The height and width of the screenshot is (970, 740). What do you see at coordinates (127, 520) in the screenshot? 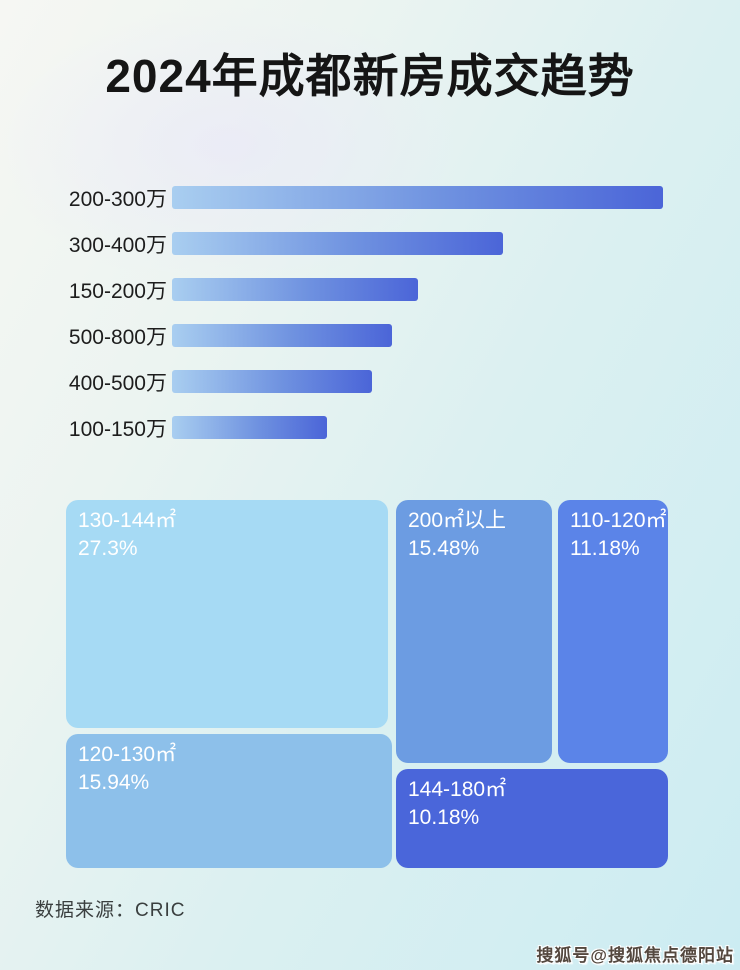
I see `treemap-block-label: 130-144㎡` at bounding box center [127, 520].